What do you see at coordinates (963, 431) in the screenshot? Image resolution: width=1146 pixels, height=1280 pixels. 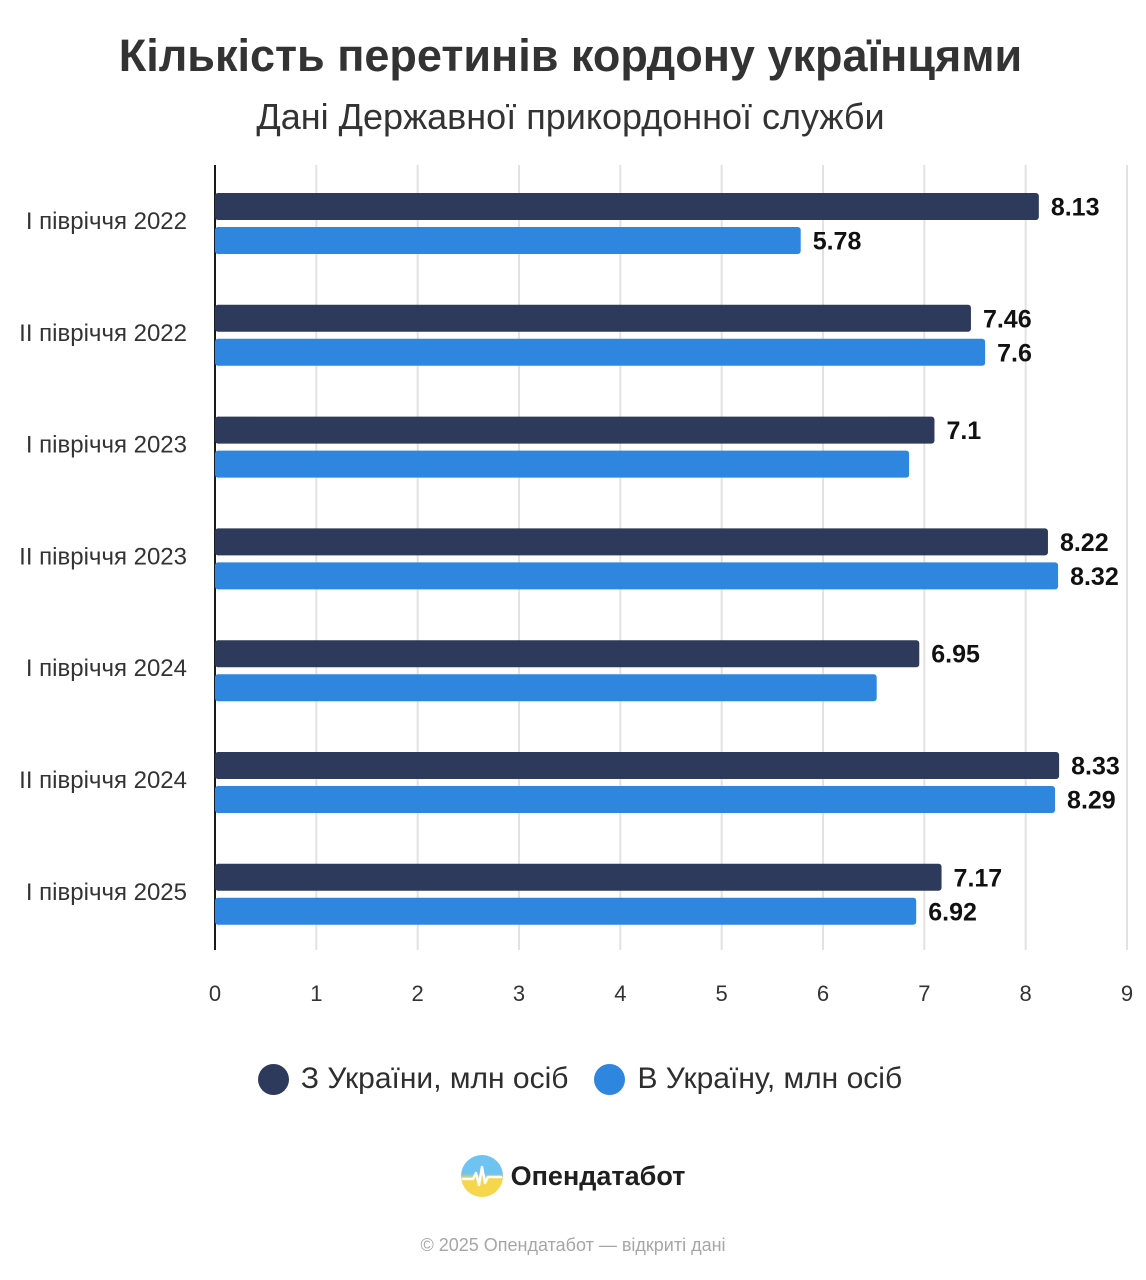 I see `data-label-outbound: 7.1` at bounding box center [963, 431].